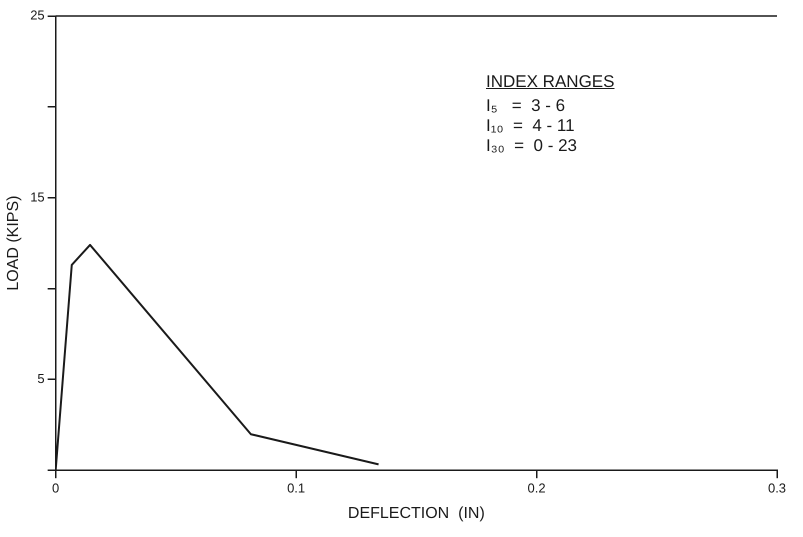 The width and height of the screenshot is (803, 537). What do you see at coordinates (37, 196) in the screenshot?
I see `y-tick-label: 15` at bounding box center [37, 196].